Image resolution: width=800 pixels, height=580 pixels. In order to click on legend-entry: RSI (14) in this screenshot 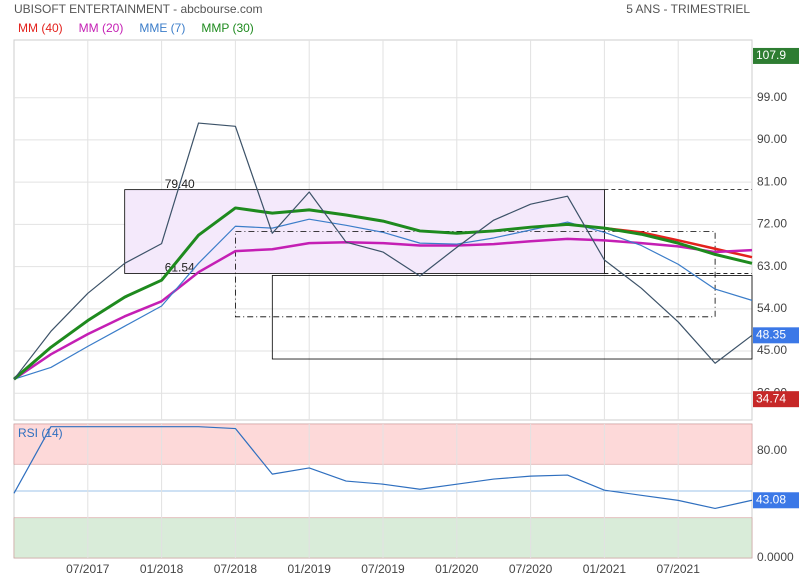, I will do `click(40, 433)`.